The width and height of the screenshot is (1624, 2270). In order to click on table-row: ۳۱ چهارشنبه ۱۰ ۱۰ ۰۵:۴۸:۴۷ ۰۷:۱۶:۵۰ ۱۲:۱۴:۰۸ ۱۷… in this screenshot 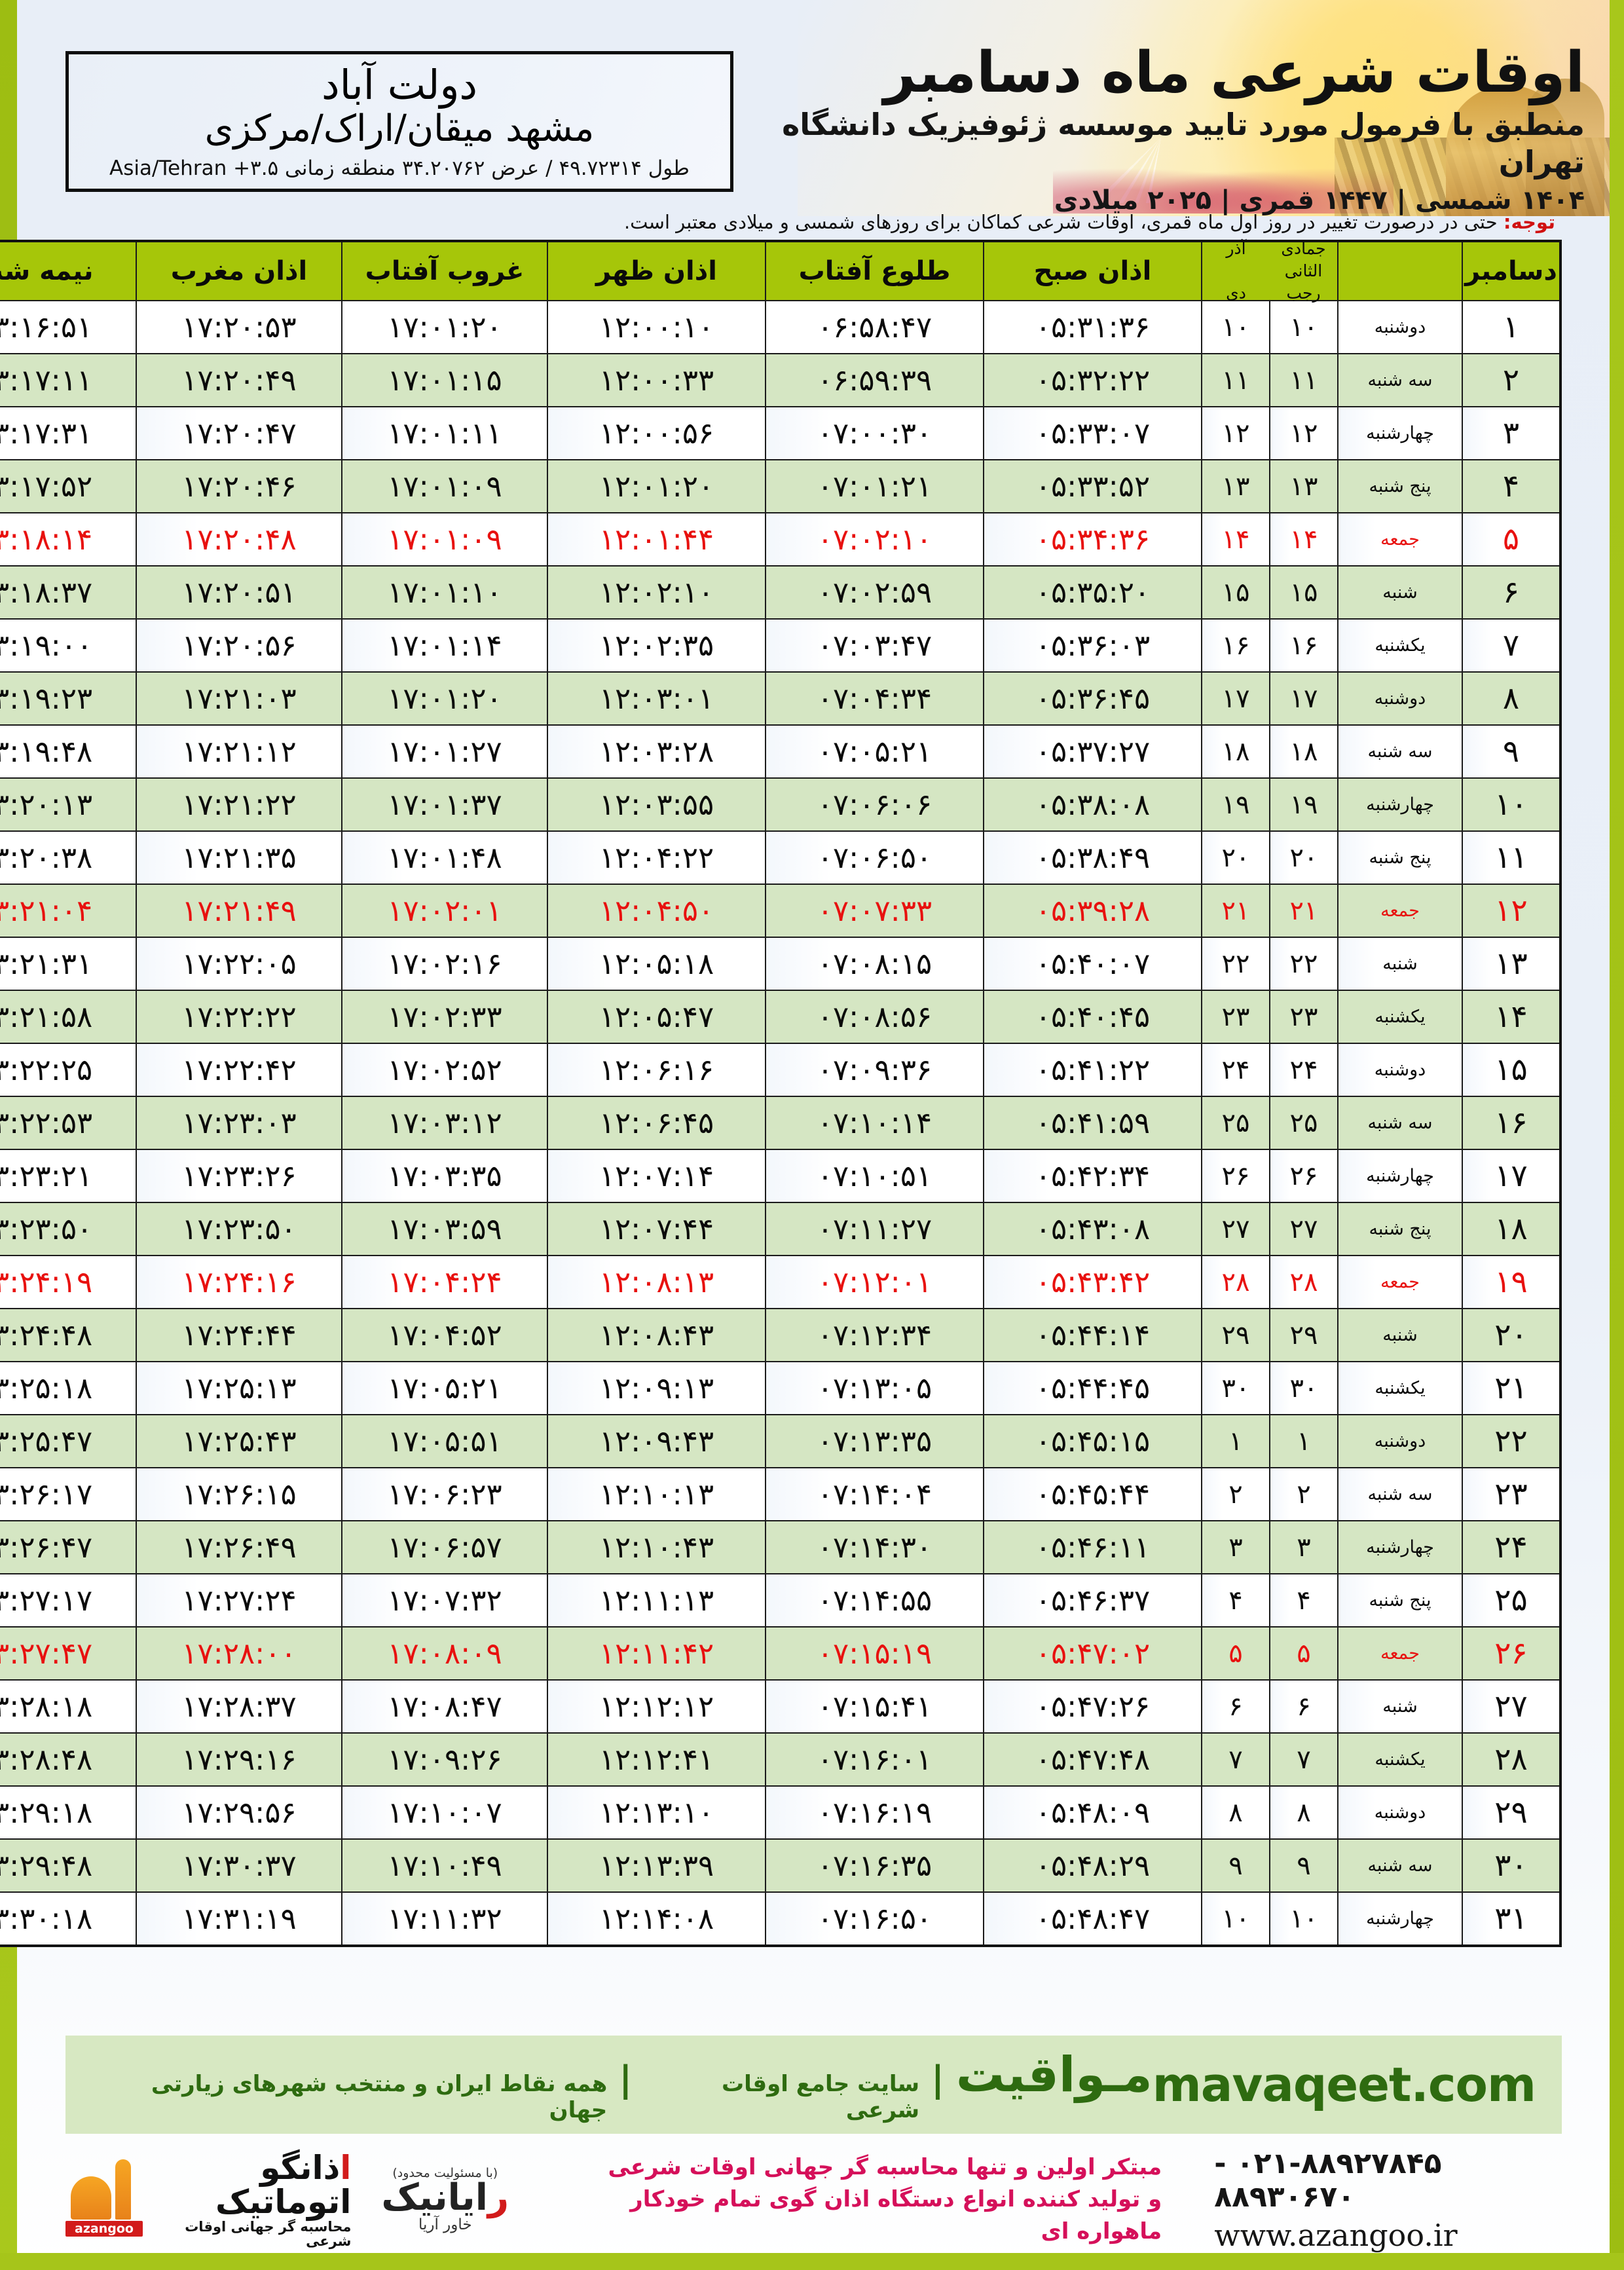, I will do `click(780, 1918)`.